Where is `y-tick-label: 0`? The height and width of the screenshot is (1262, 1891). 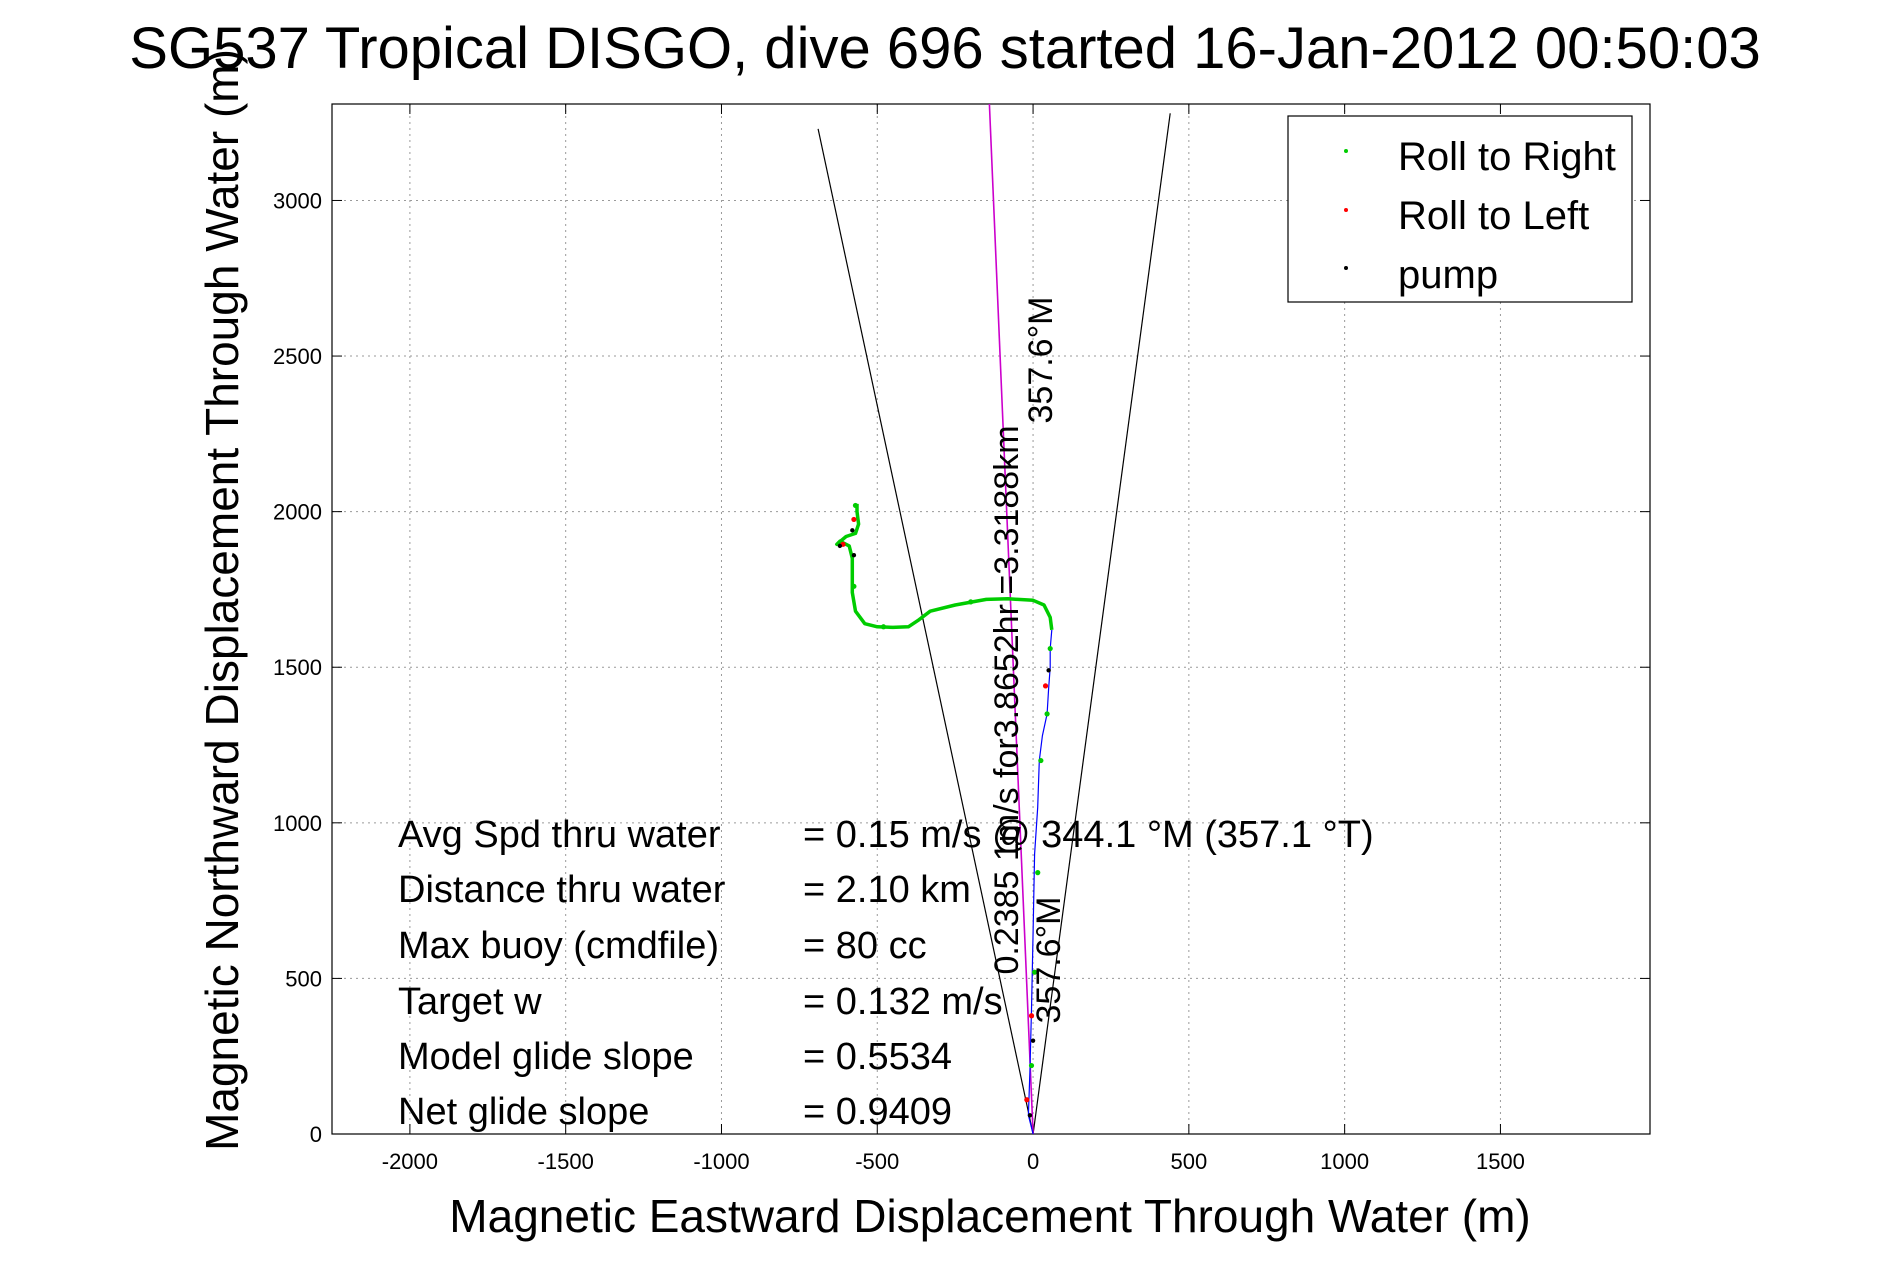
y-tick-label: 0 is located at coordinates (316, 1134).